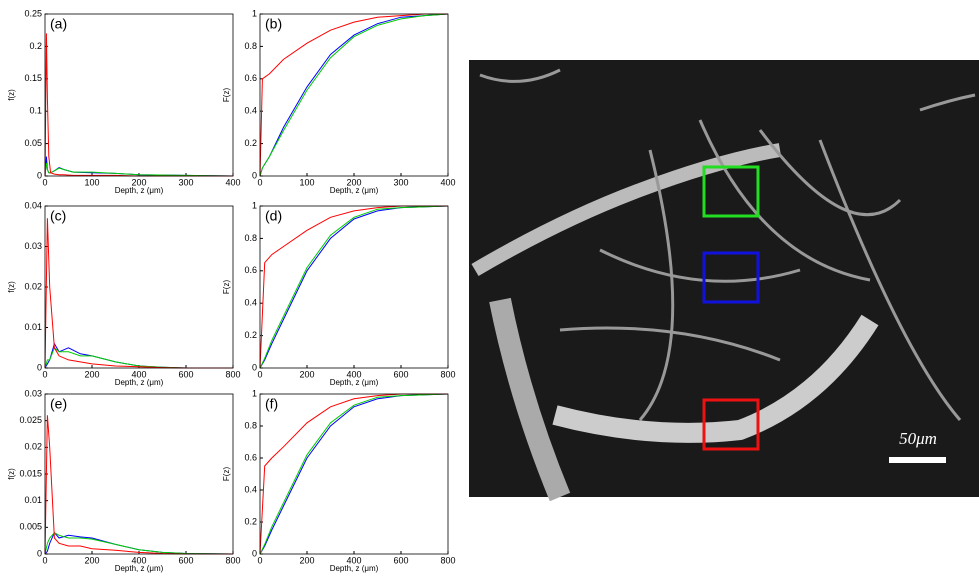 The height and width of the screenshot is (585, 979). I want to click on panel-label: (e), so click(58, 404).